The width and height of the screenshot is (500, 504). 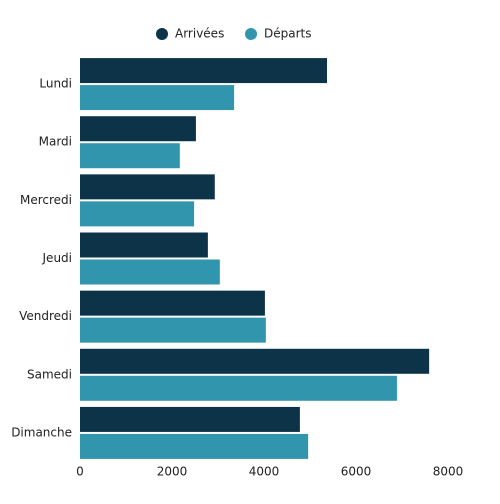 What do you see at coordinates (80, 472) in the screenshot?
I see `x-tick-label: 0` at bounding box center [80, 472].